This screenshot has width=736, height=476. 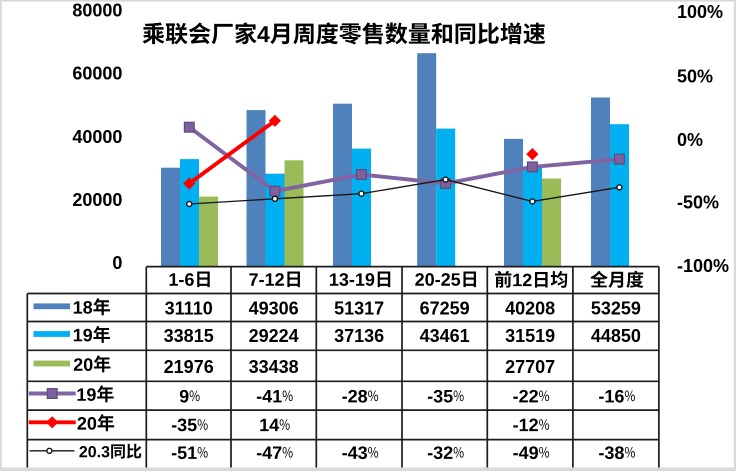 I want to click on svg-text: 100%, so click(x=700, y=12).